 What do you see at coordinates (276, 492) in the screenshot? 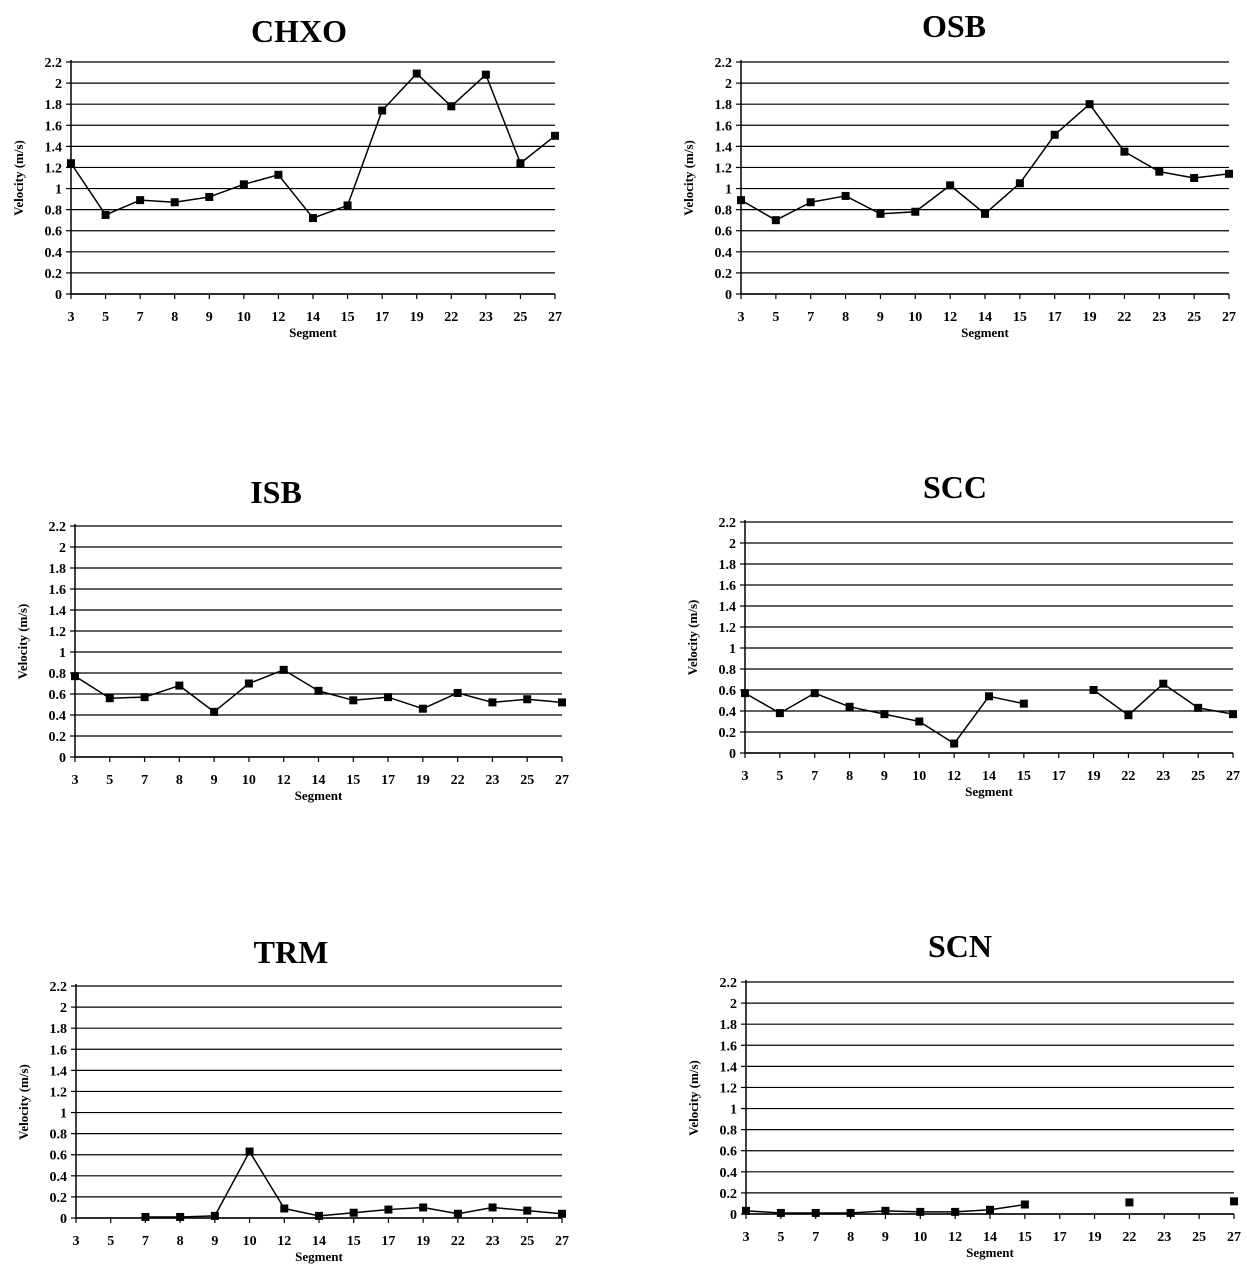
I see `chart-title: ISB` at bounding box center [276, 492].